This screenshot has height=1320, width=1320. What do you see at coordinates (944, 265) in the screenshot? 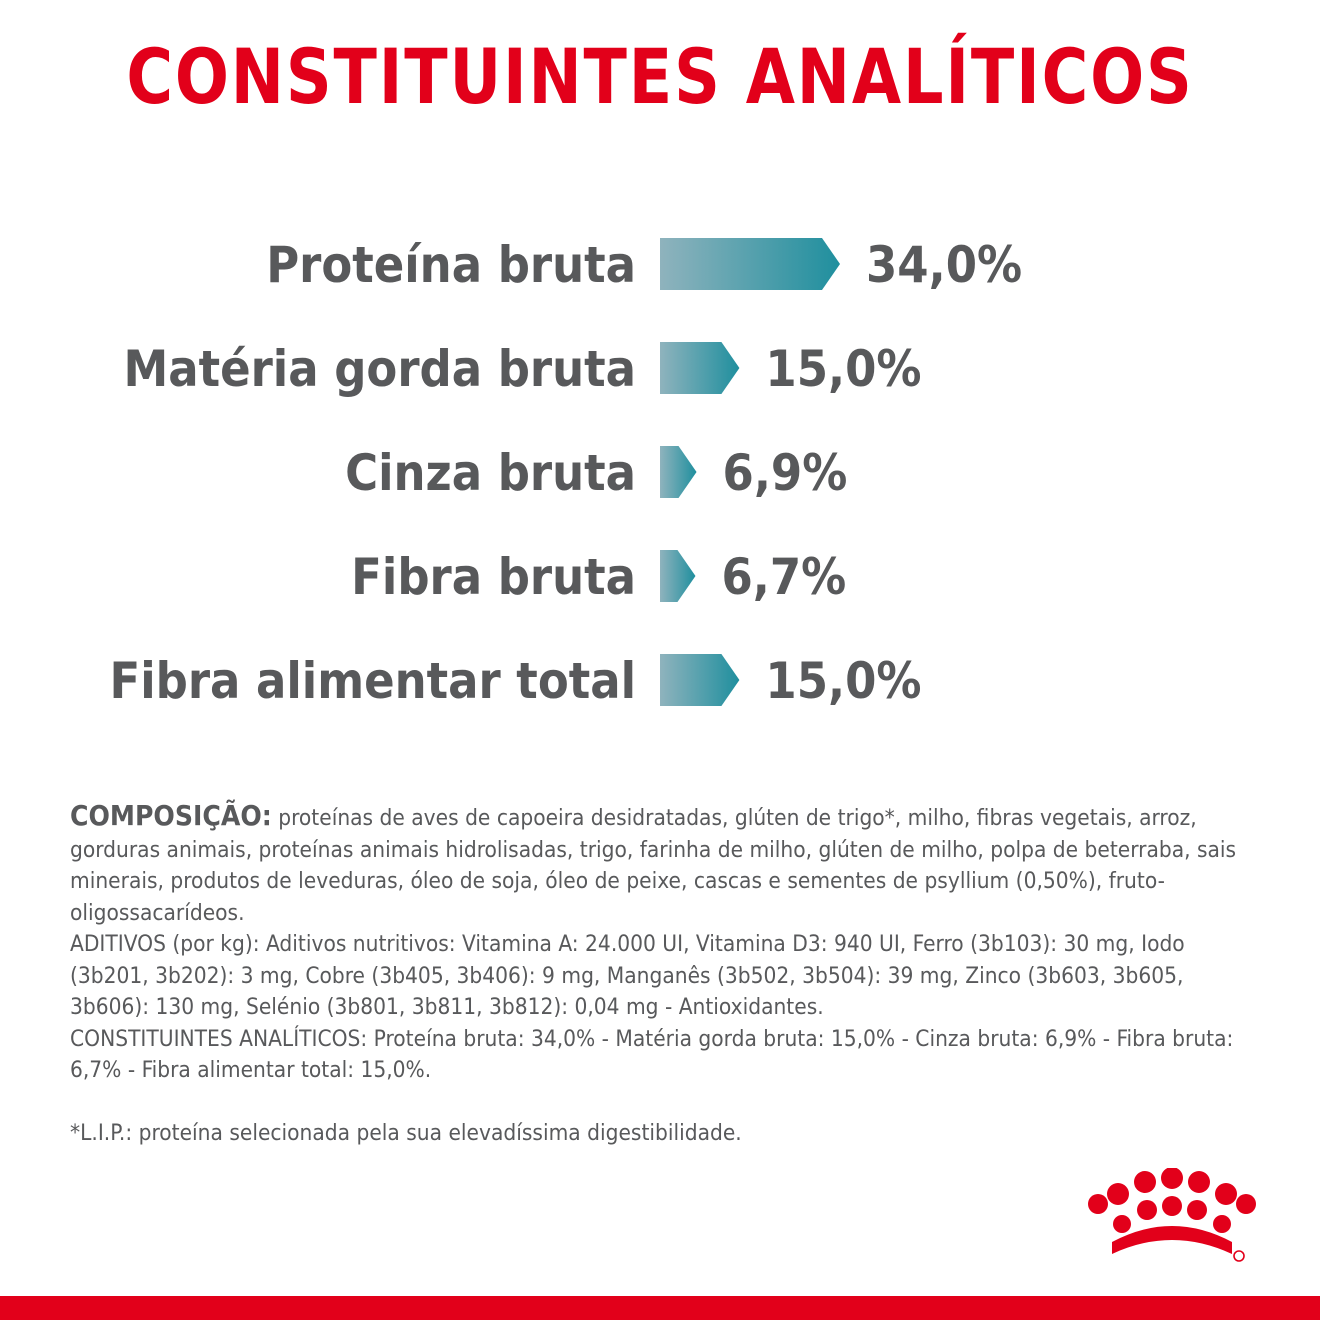
I see `value-label: 34,0%` at bounding box center [944, 265].